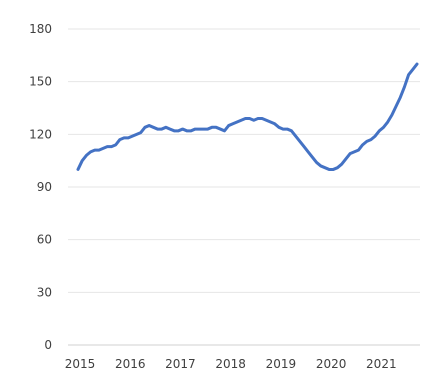  I want to click on x-tick-label: 2018, so click(230, 364).